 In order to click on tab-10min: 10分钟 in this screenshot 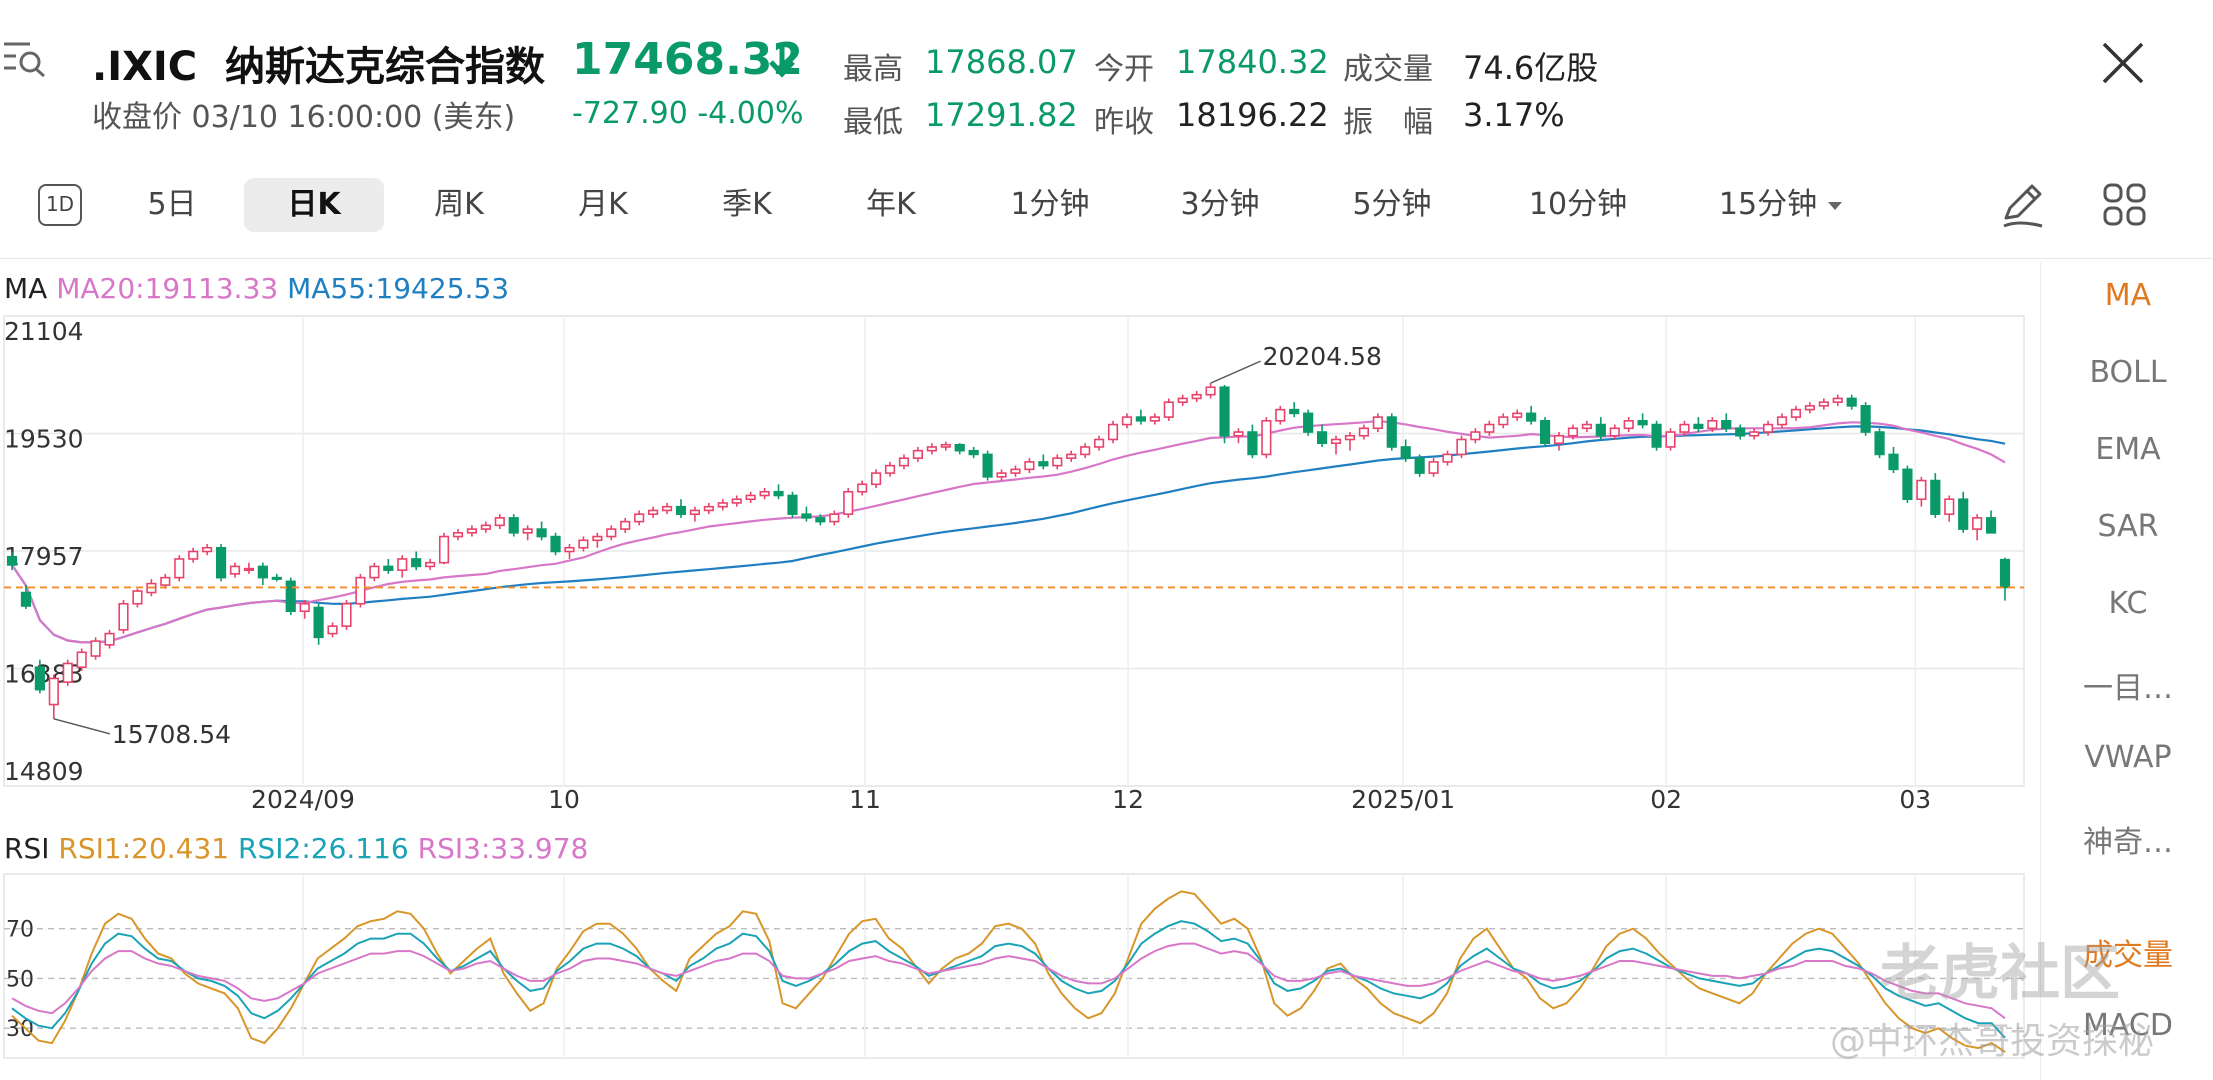, I will do `click(1578, 204)`.